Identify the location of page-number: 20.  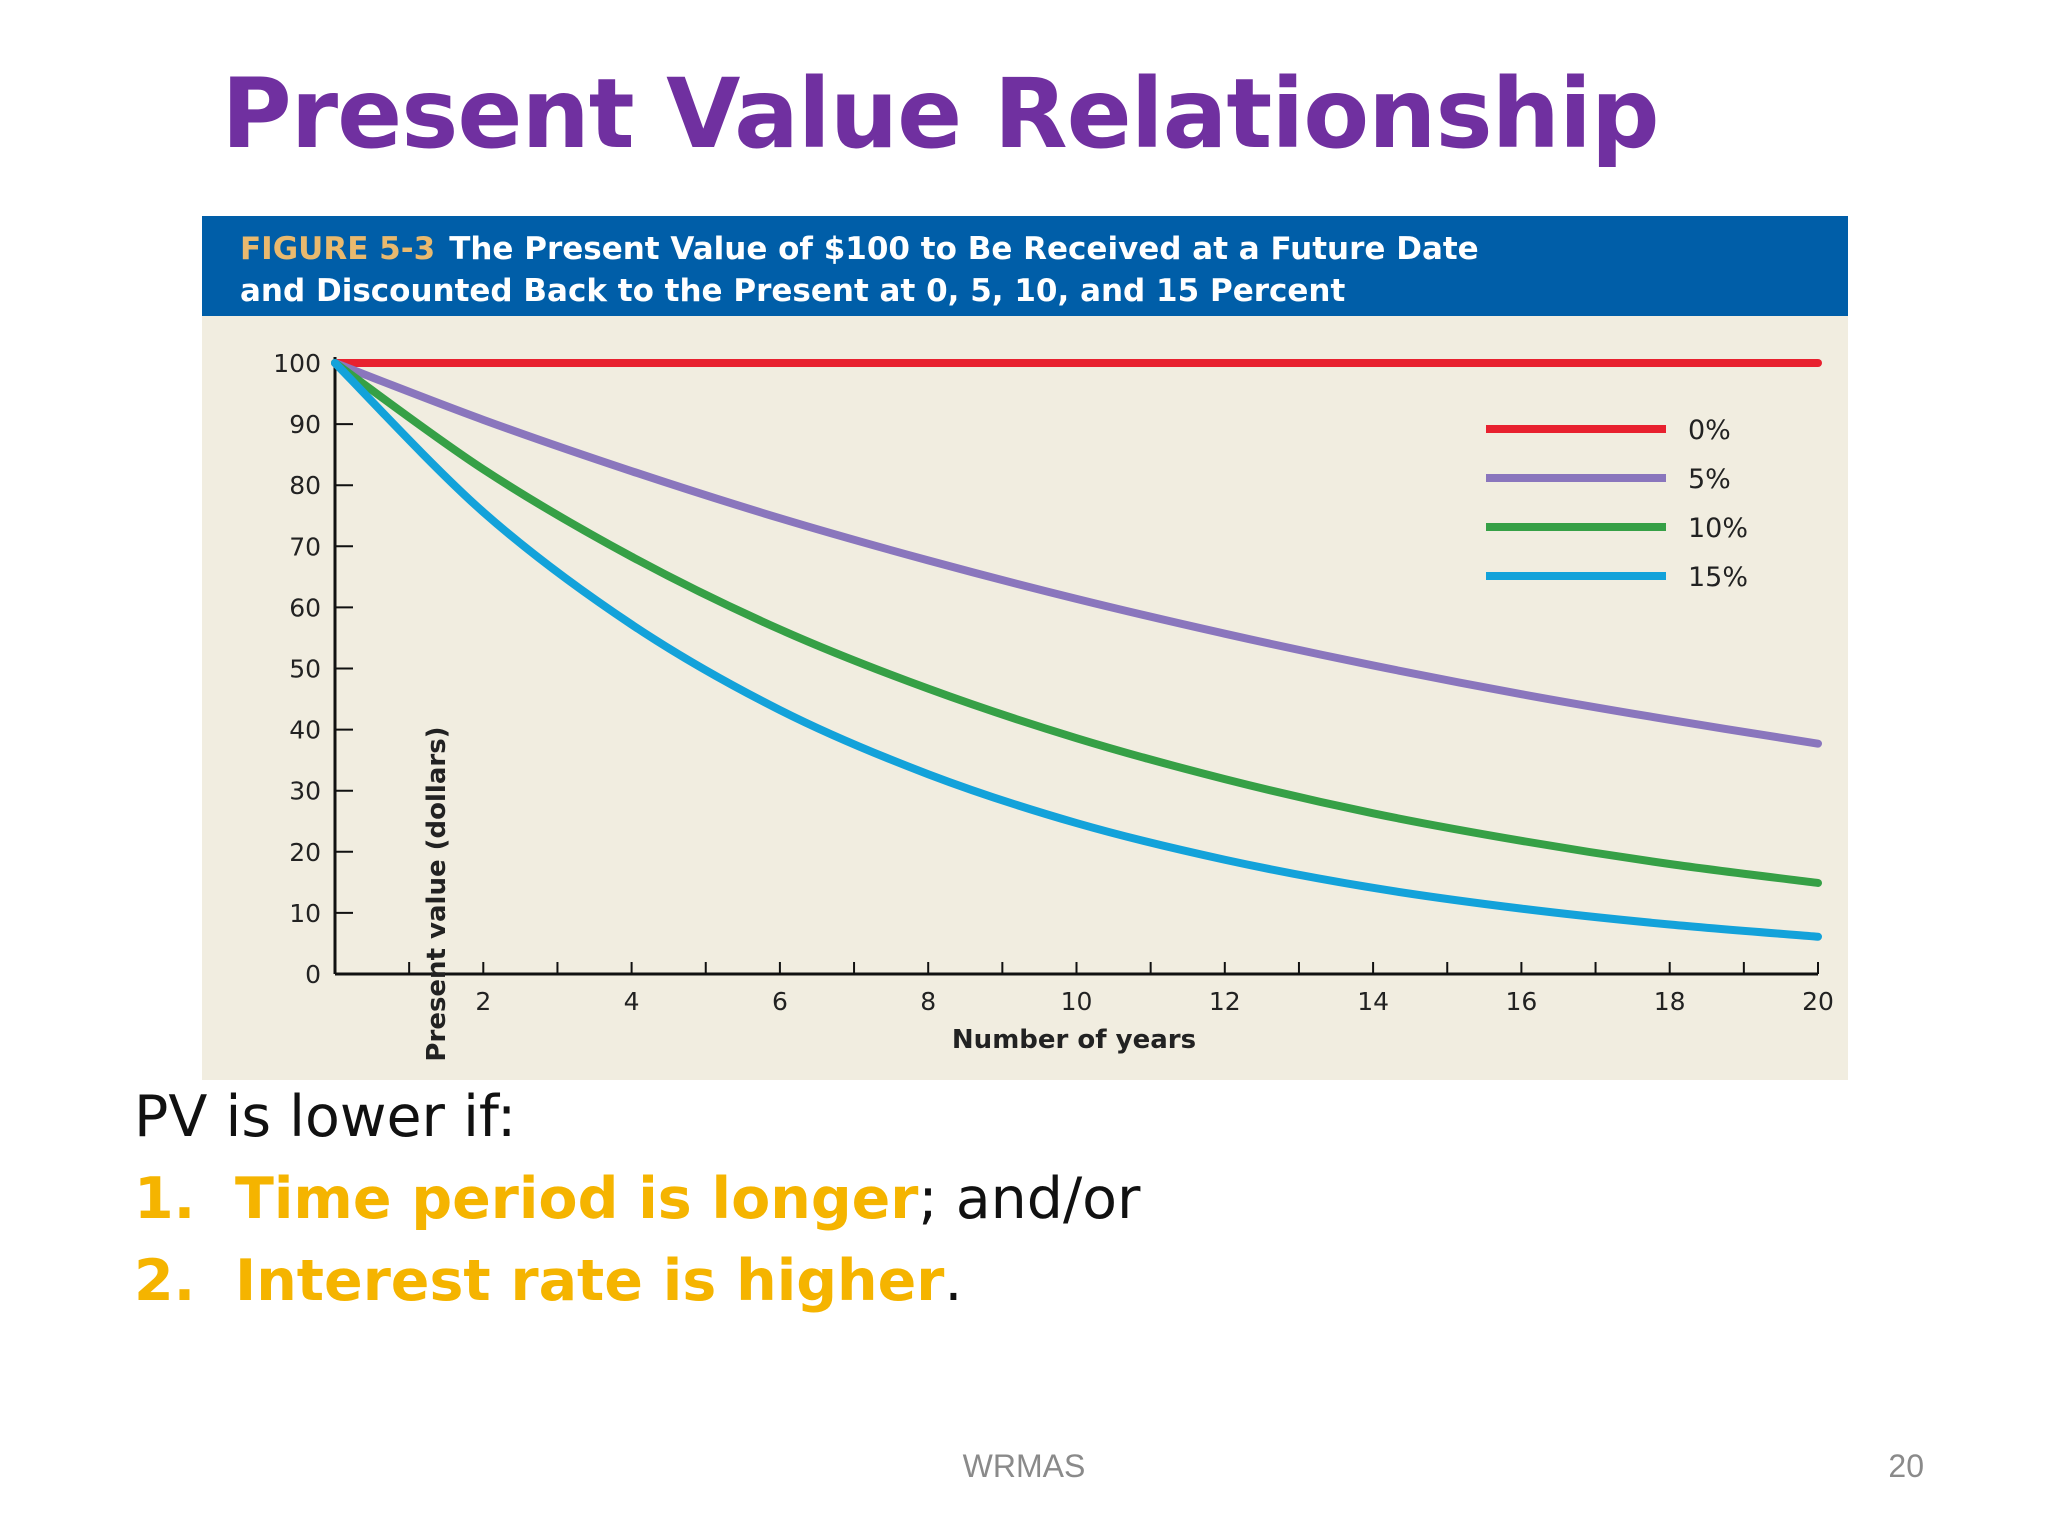
(1906, 1466).